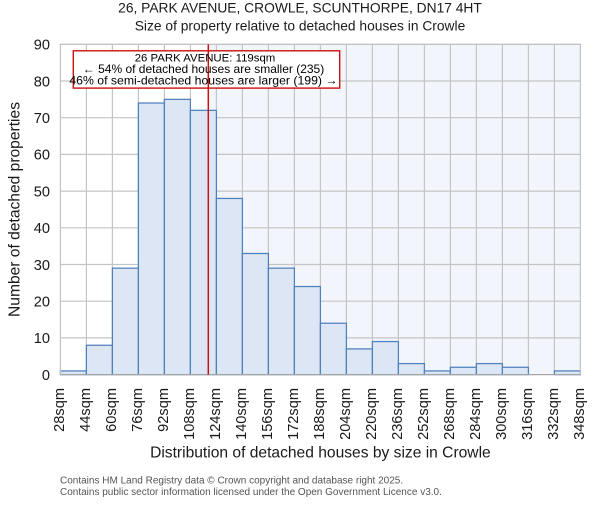  I want to click on svg-text: 124sqm, so click(216, 414).